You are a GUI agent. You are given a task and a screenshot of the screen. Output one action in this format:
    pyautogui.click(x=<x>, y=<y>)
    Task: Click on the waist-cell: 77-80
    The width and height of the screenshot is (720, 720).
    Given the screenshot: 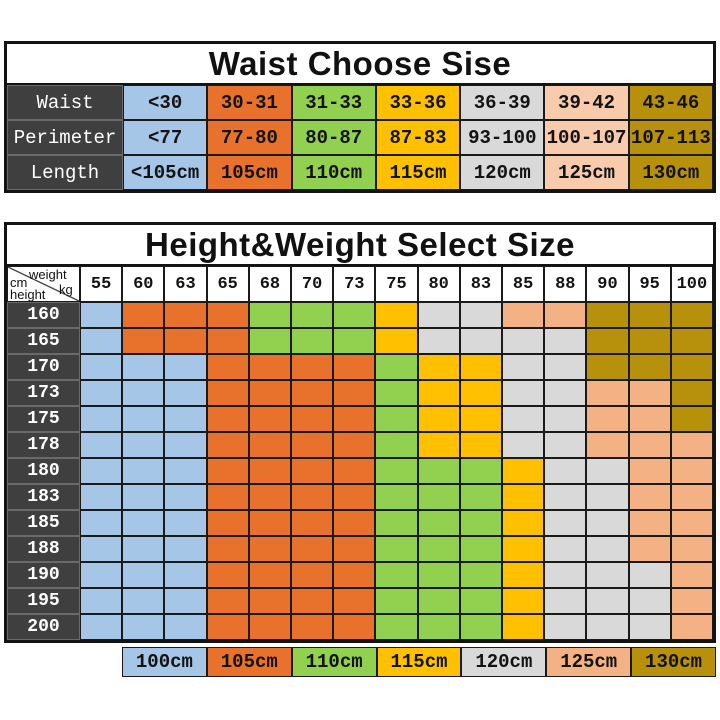 What is the action you would take?
    pyautogui.click(x=249, y=137)
    